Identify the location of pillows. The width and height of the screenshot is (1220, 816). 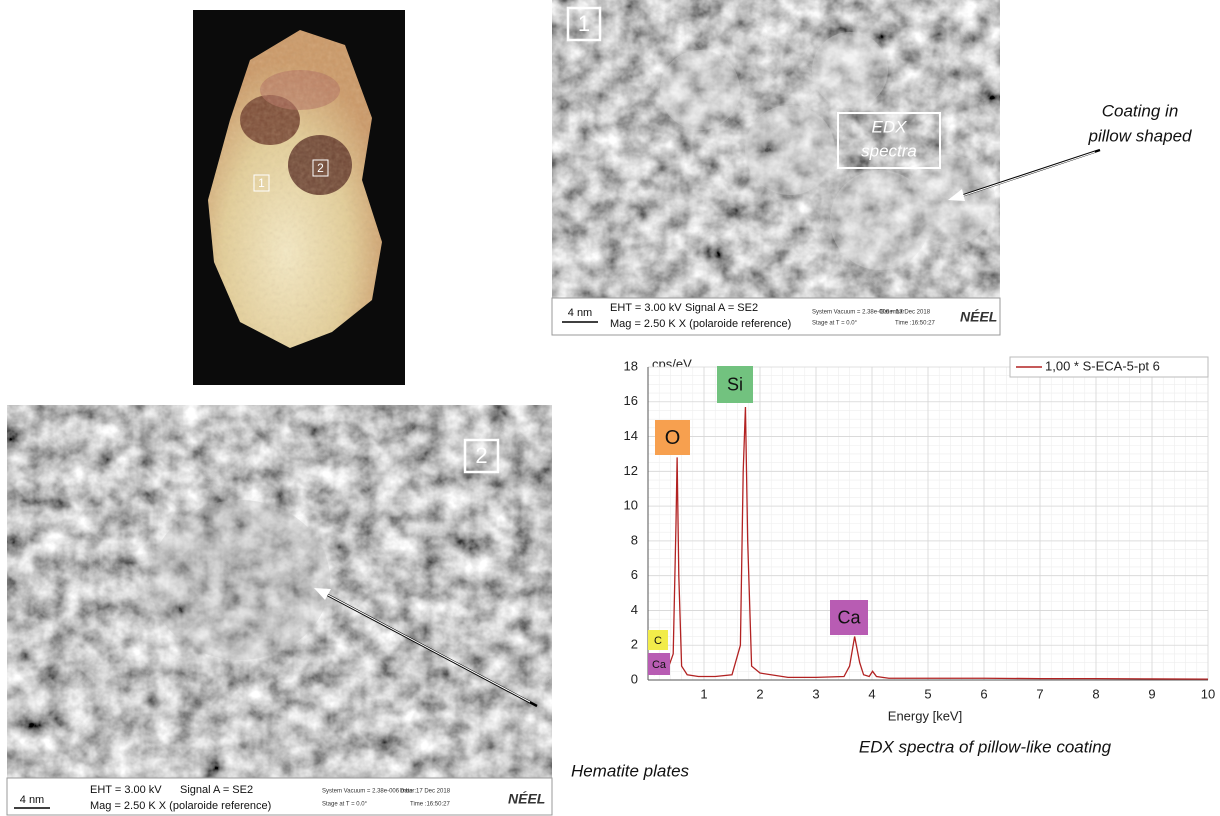
(827, 151).